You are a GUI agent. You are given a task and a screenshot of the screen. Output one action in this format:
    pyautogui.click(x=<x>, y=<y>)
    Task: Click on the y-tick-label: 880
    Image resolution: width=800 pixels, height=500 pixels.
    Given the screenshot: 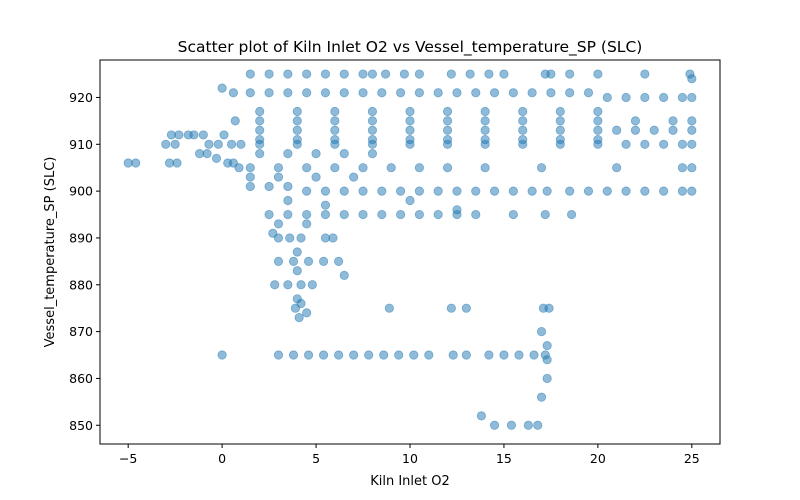 What is the action you would take?
    pyautogui.click(x=81, y=284)
    